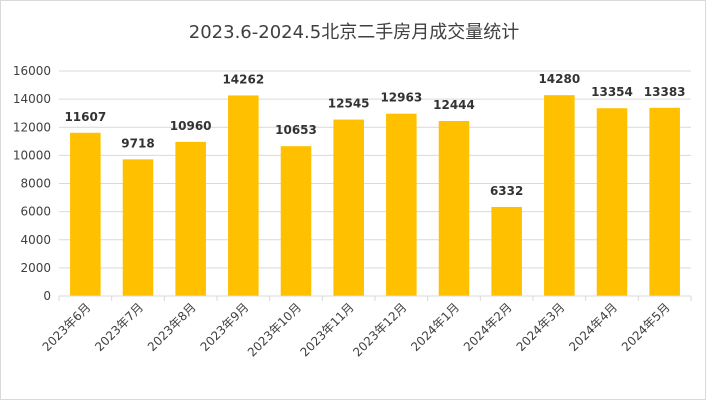 This screenshot has height=401, width=706. What do you see at coordinates (349, 104) in the screenshot?
I see `data-label: 12545` at bounding box center [349, 104].